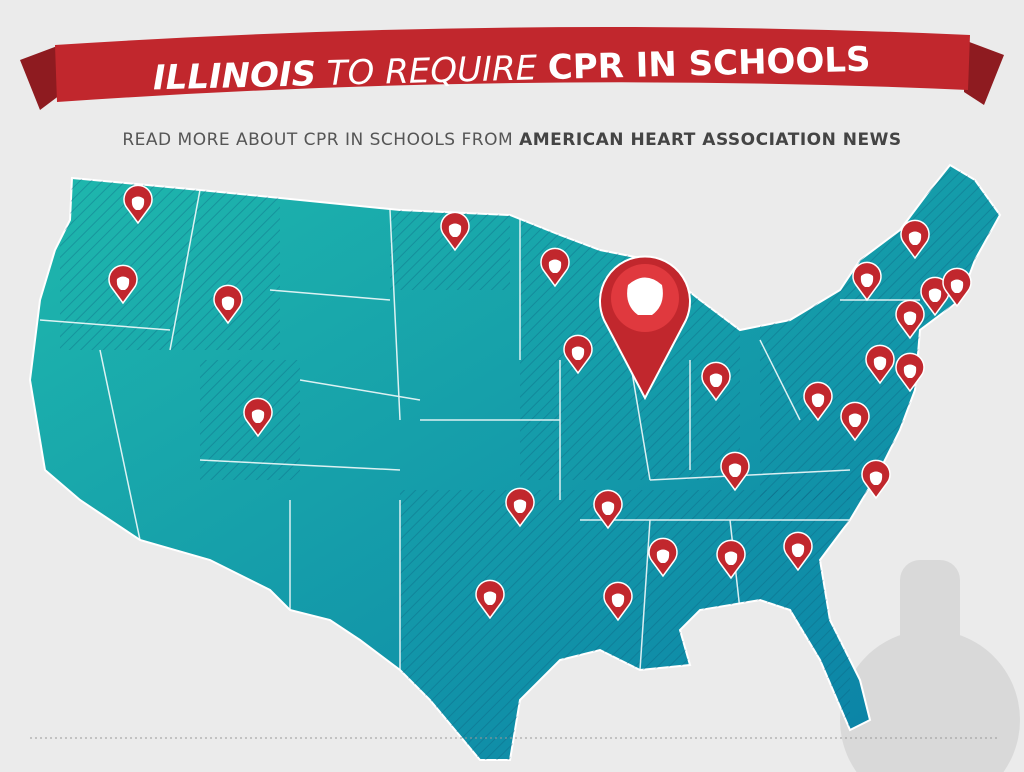 The width and height of the screenshot is (1024, 772). What do you see at coordinates (318, 140) in the screenshot?
I see `subtitle-text: READ MORE ABOUT CPR IN SCHOOLS FROM` at bounding box center [318, 140].